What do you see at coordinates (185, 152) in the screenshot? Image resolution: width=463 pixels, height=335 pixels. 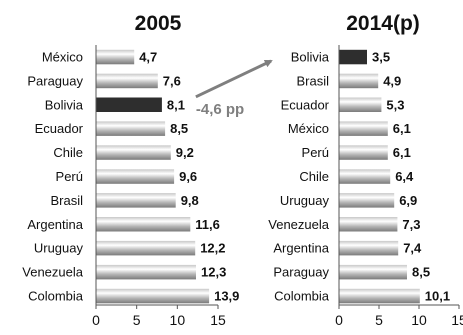 I see `value-label: 9,2` at bounding box center [185, 152].